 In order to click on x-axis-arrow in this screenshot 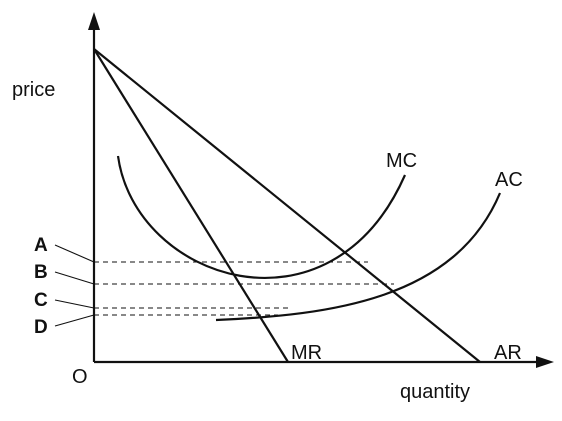, I will do `click(545, 362)`.